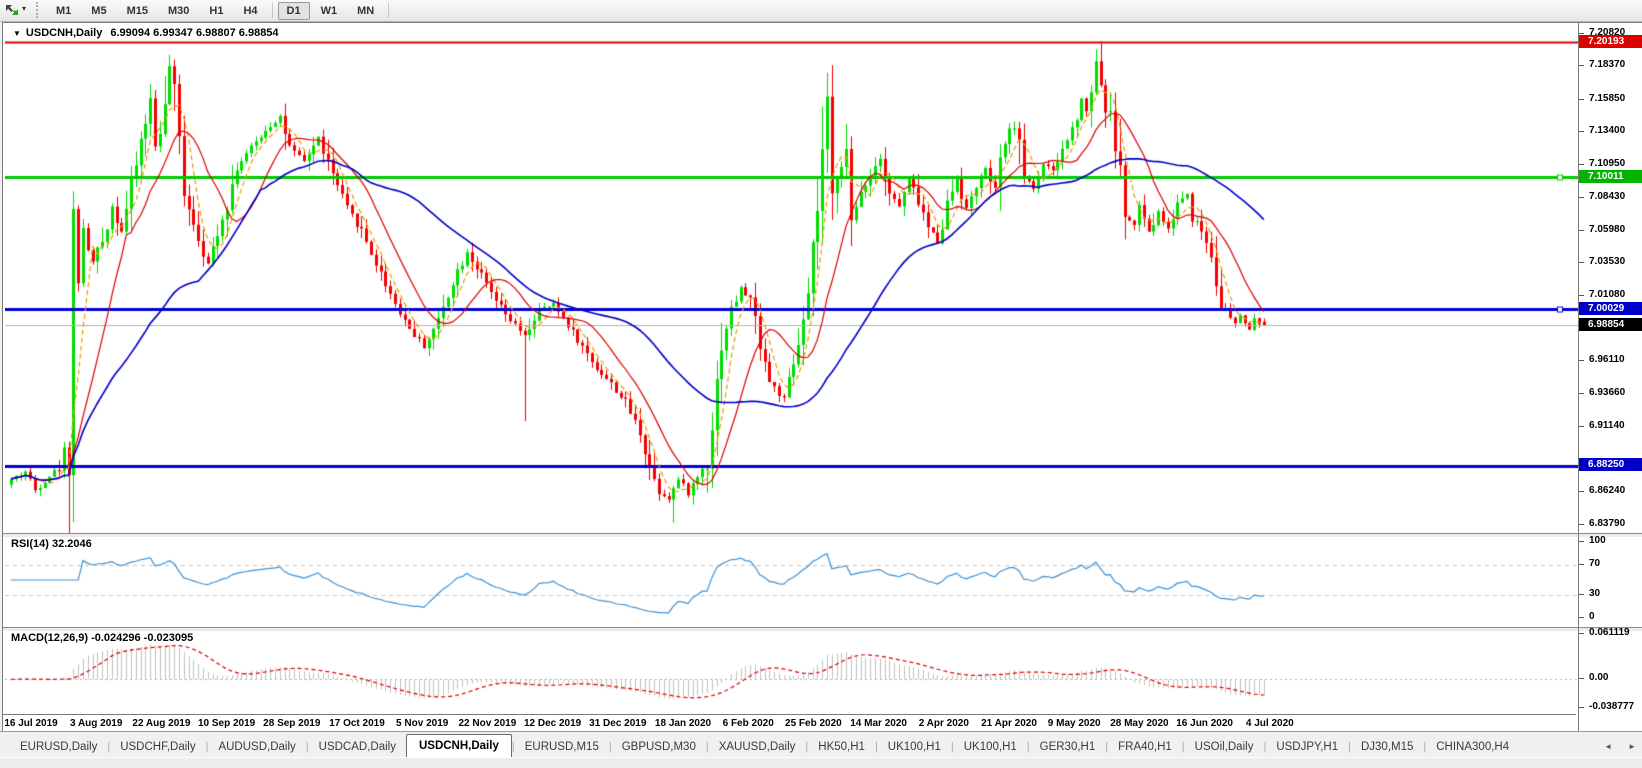  What do you see at coordinates (1610, 176) in the screenshot?
I see `price-badge: 7.10011` at bounding box center [1610, 176].